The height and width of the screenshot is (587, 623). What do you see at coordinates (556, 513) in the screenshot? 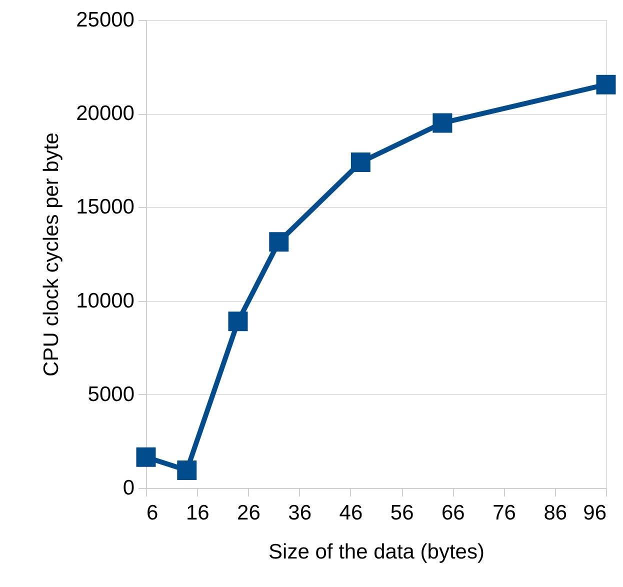
I see `x-tick-label: 86` at bounding box center [556, 513].